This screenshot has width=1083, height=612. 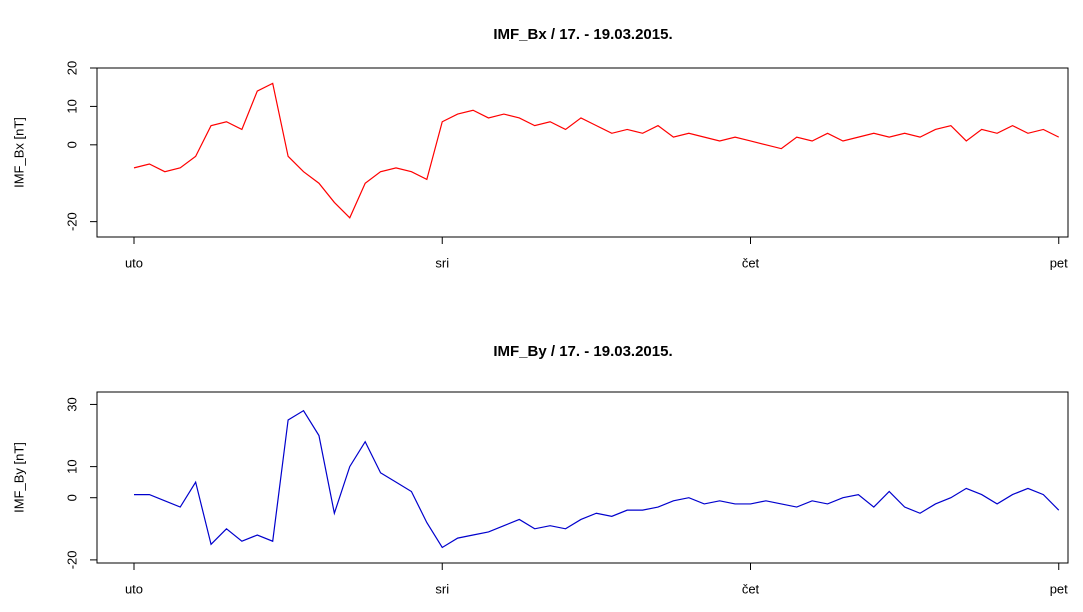 I want to click on chart-title: IMF_By / 17. - 19.03.2015., so click(x=582, y=351).